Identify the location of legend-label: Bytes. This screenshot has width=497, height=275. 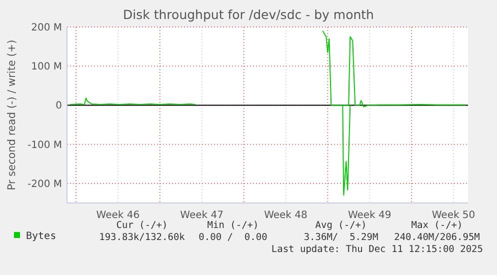
(41, 236).